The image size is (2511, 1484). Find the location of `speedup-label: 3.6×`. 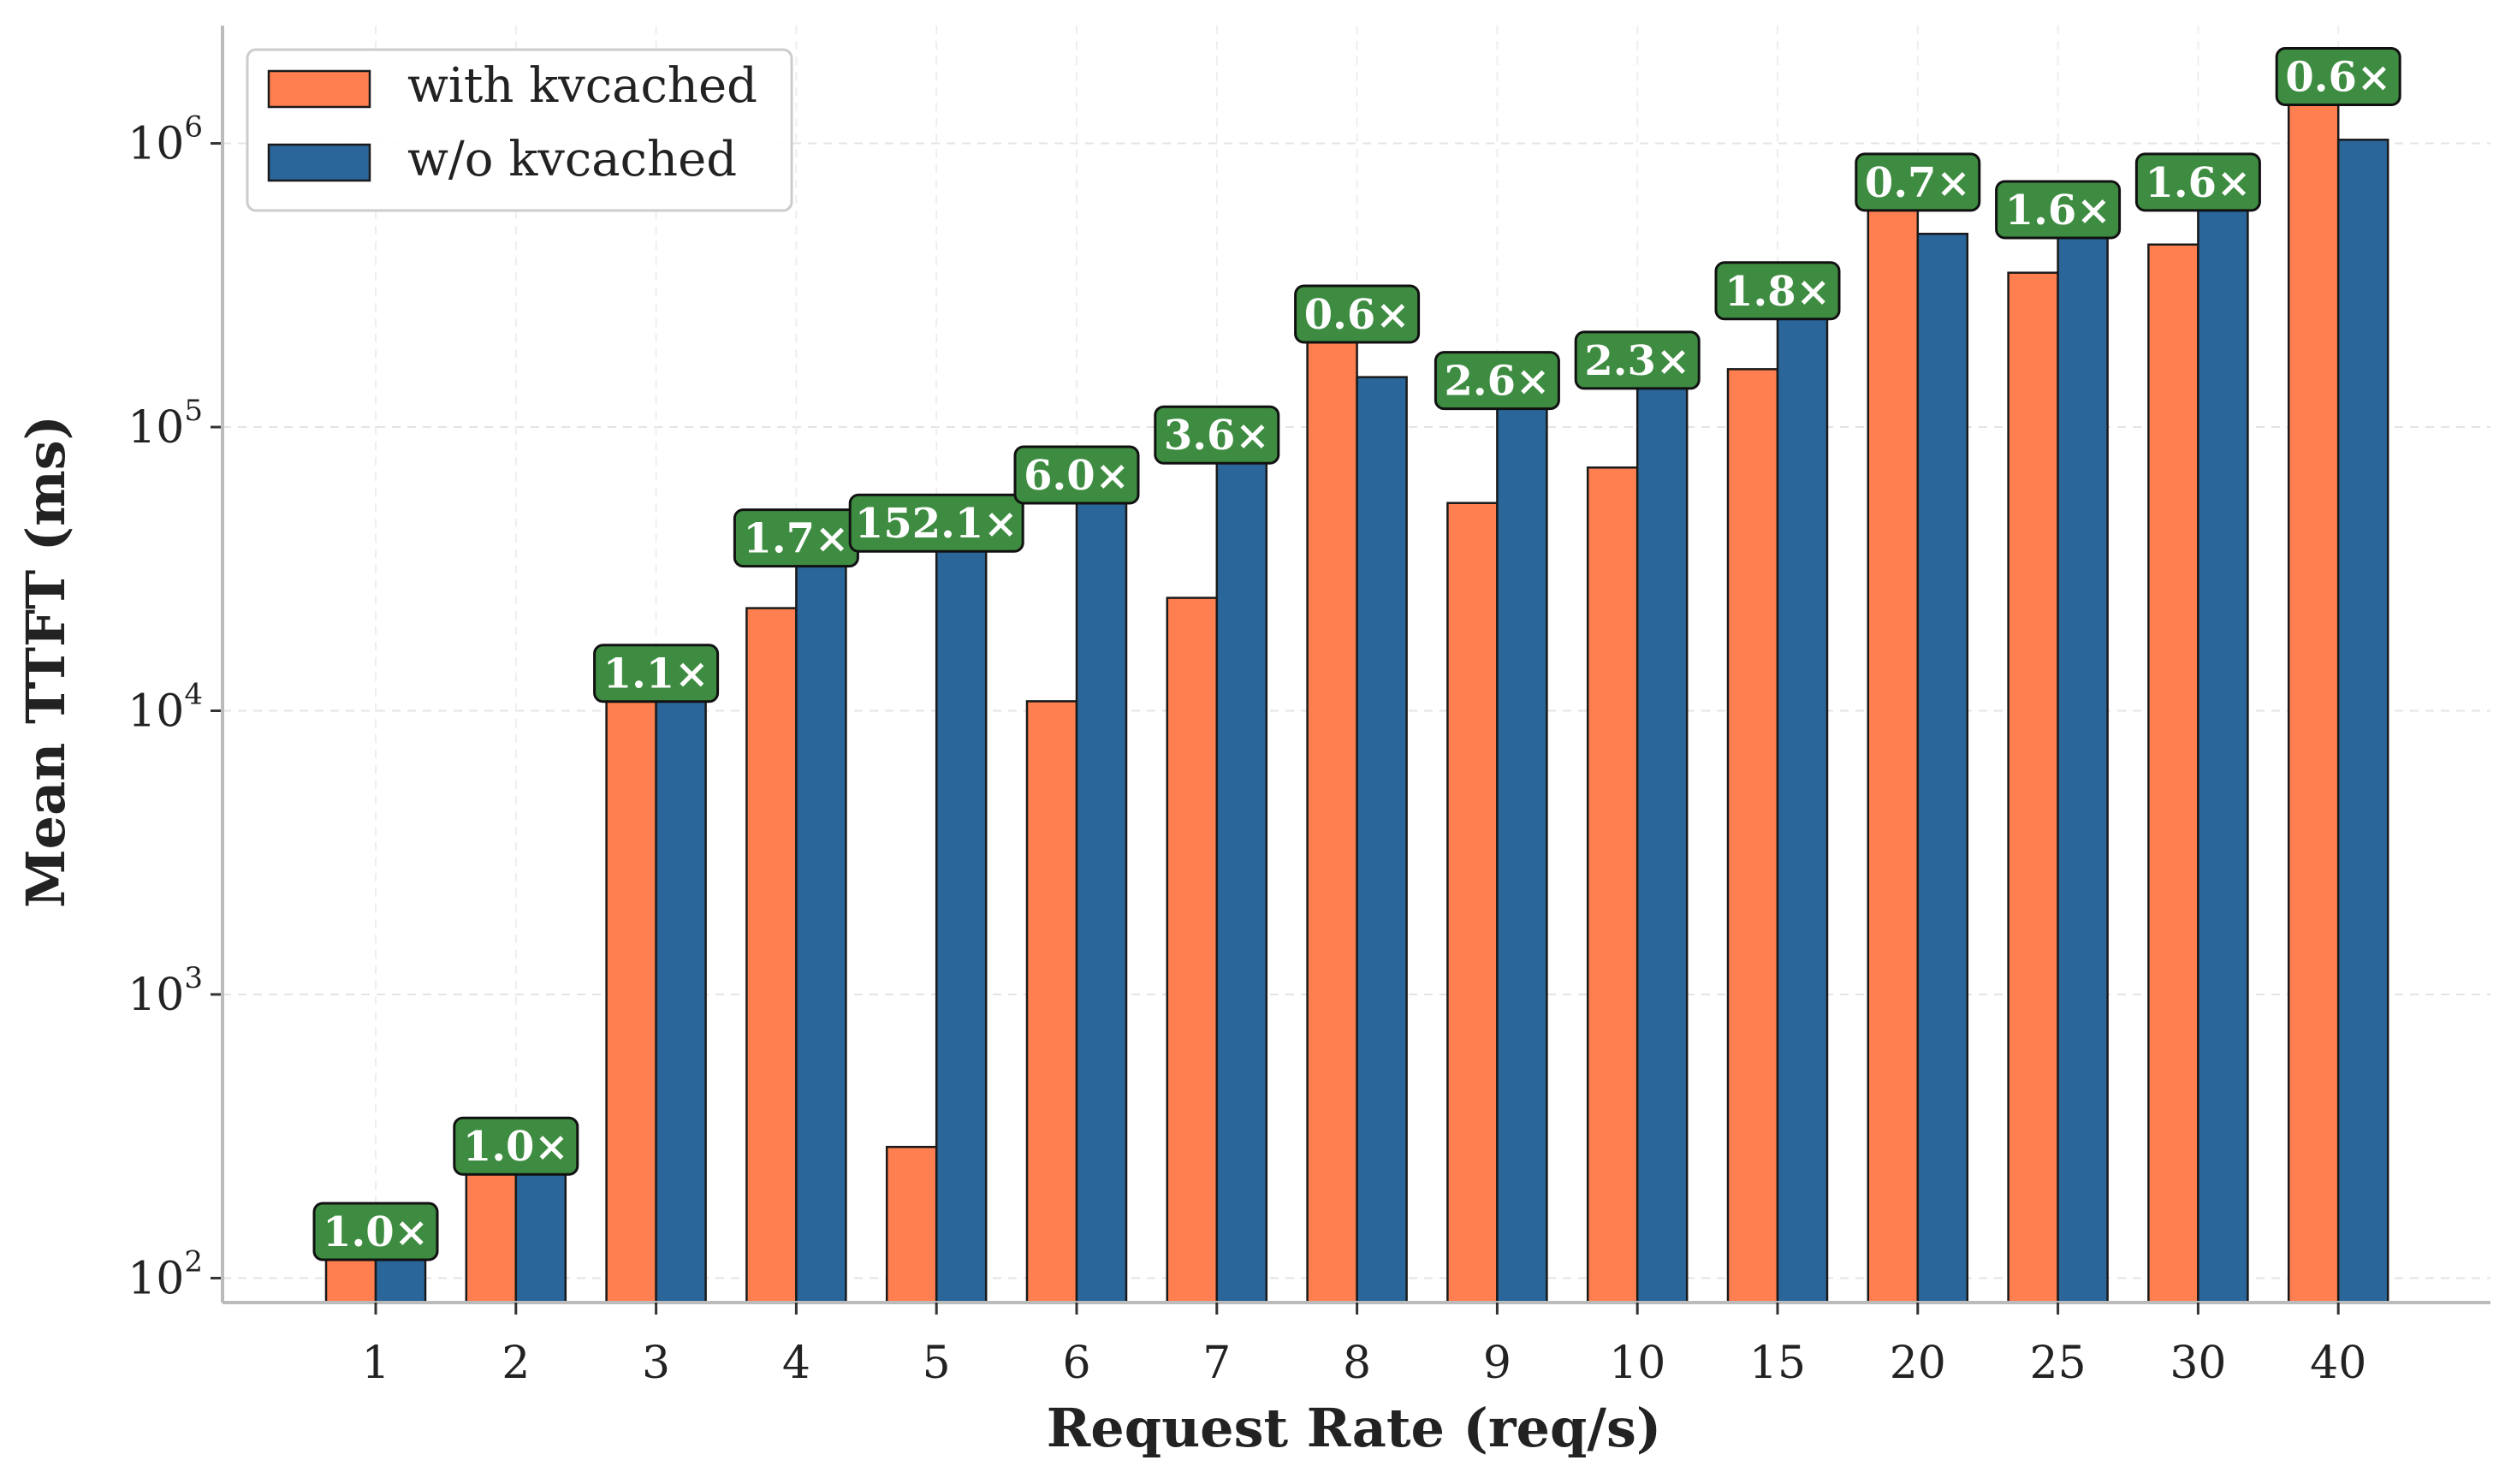

speedup-label: 3.6× is located at coordinates (1217, 436).